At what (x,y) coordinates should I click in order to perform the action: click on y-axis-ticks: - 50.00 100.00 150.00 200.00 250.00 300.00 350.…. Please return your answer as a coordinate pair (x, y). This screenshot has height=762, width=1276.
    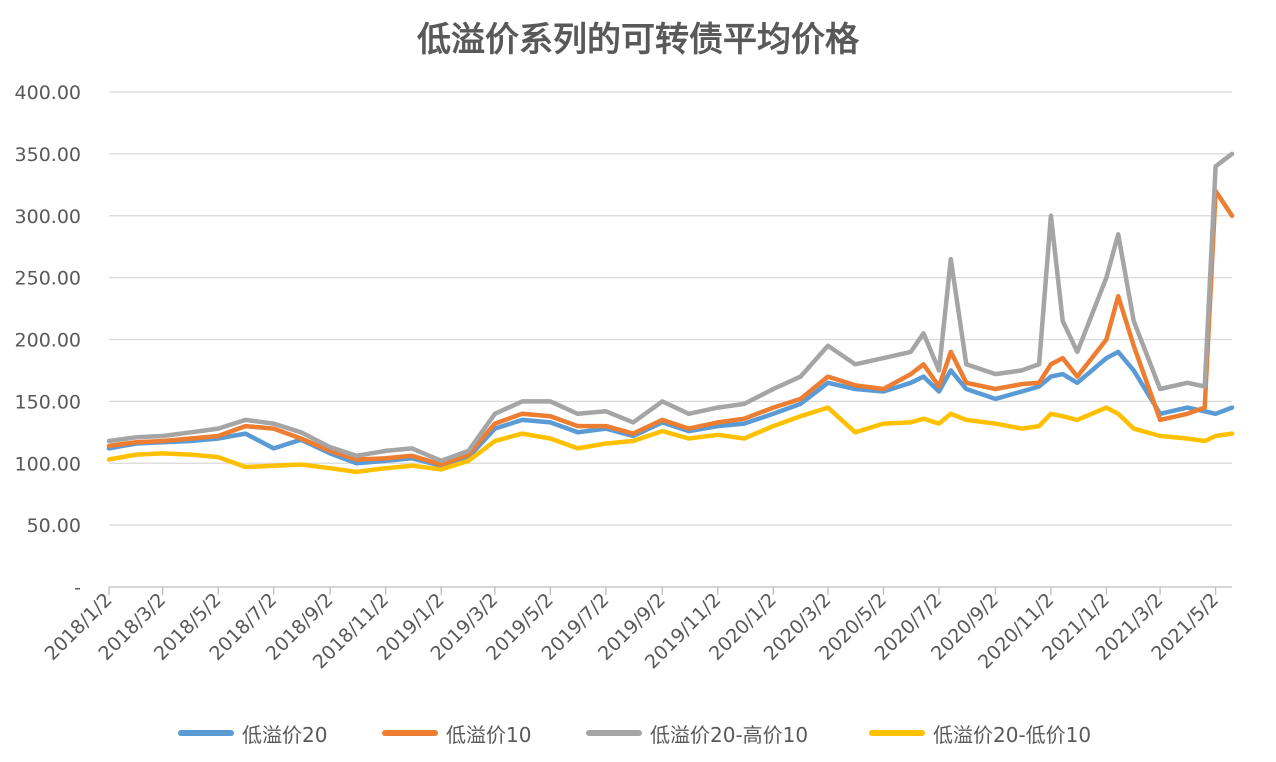
    Looking at the image, I should click on (48, 340).